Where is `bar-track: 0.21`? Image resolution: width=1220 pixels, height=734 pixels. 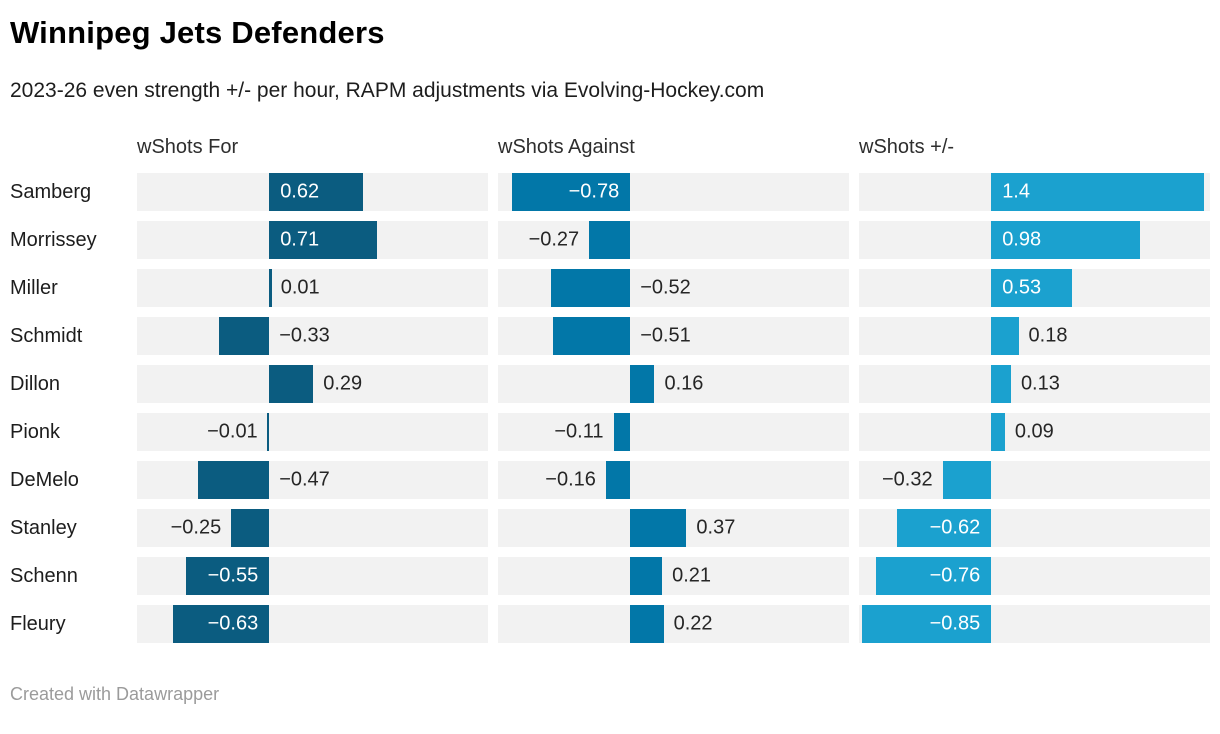 bar-track: 0.21 is located at coordinates (673, 576).